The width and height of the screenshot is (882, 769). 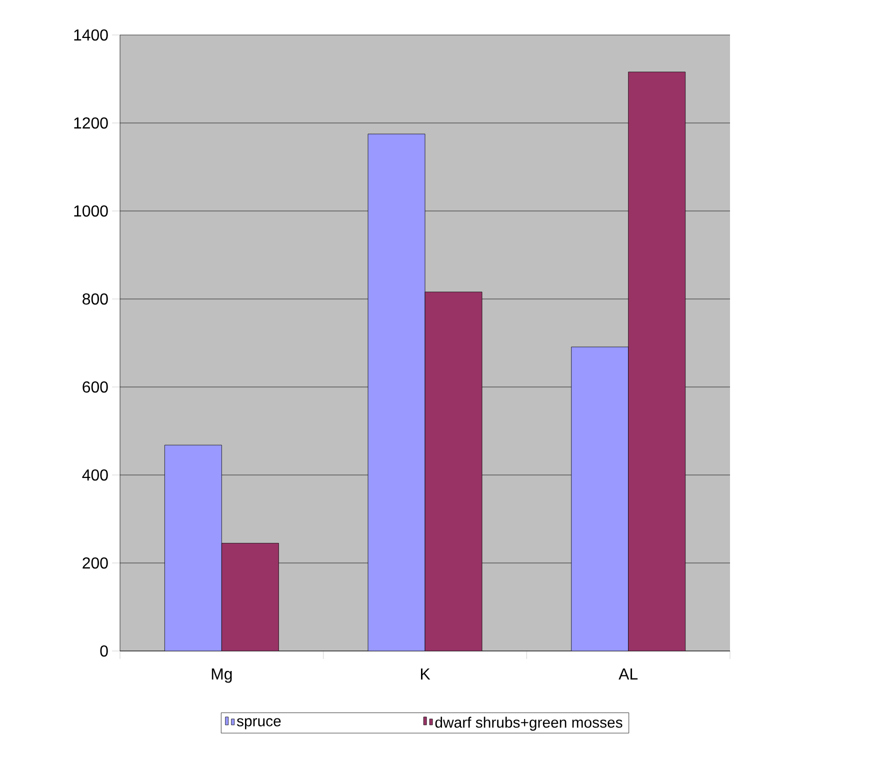 What do you see at coordinates (104, 651) in the screenshot?
I see `y-tick-label: 0` at bounding box center [104, 651].